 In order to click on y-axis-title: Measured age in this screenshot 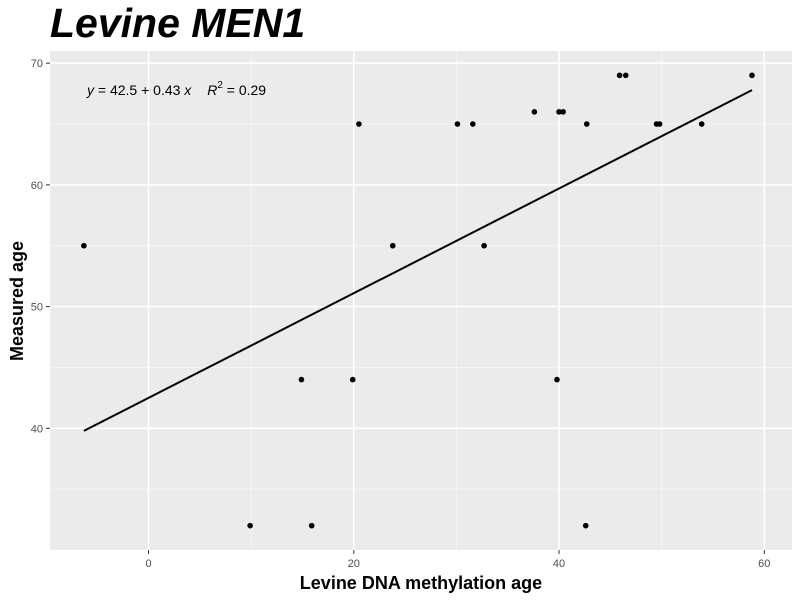, I will do `click(17, 301)`.